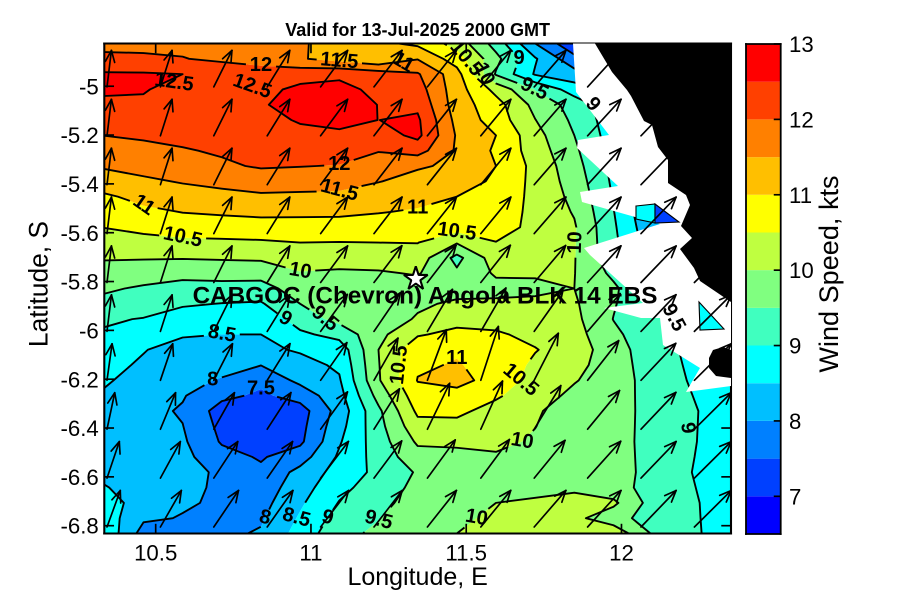 This screenshot has width=900, height=600. What do you see at coordinates (89, 330) in the screenshot?
I see `svg-text: -6` at bounding box center [89, 330].